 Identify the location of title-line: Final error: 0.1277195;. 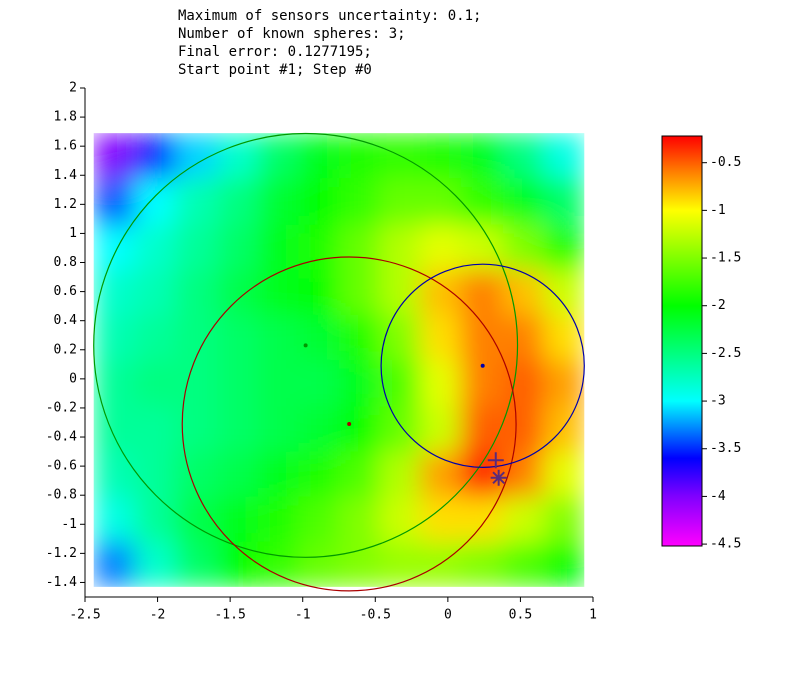
(275, 52).